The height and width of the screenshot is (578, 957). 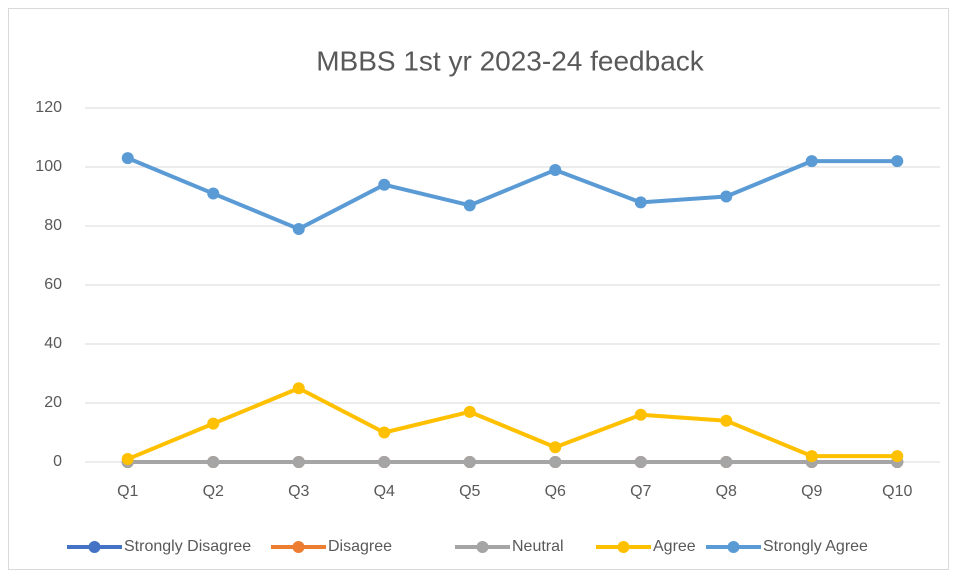 What do you see at coordinates (897, 491) in the screenshot?
I see `x-tick-label: Q10` at bounding box center [897, 491].